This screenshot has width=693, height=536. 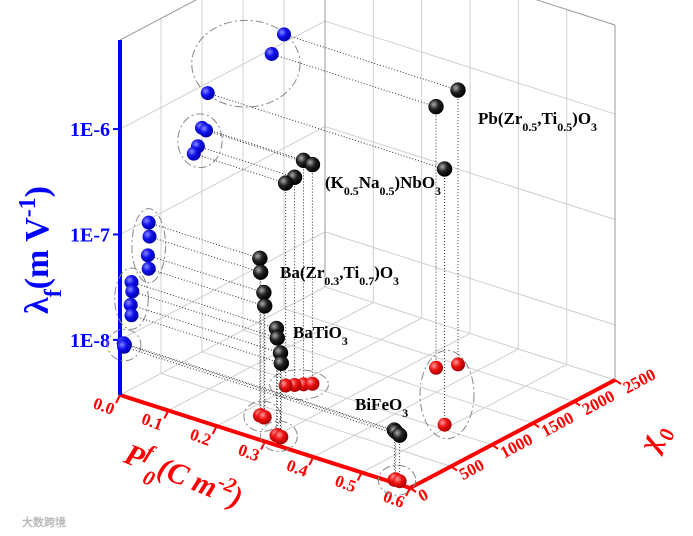 I want to click on series-label: Pb(Zr0.5,Ti0.5)O3, so click(x=537, y=121).